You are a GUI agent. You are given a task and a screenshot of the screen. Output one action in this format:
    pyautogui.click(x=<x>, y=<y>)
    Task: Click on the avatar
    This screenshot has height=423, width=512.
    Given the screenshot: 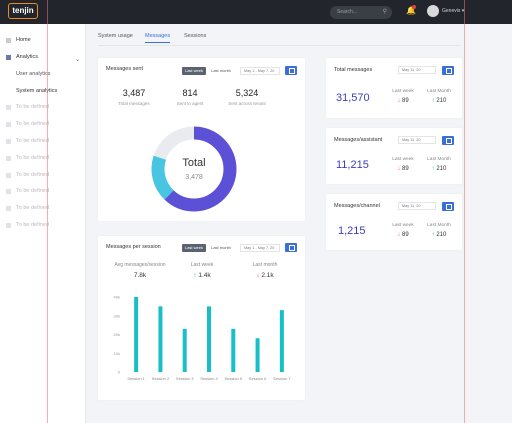 What is the action you would take?
    pyautogui.click(x=433, y=11)
    